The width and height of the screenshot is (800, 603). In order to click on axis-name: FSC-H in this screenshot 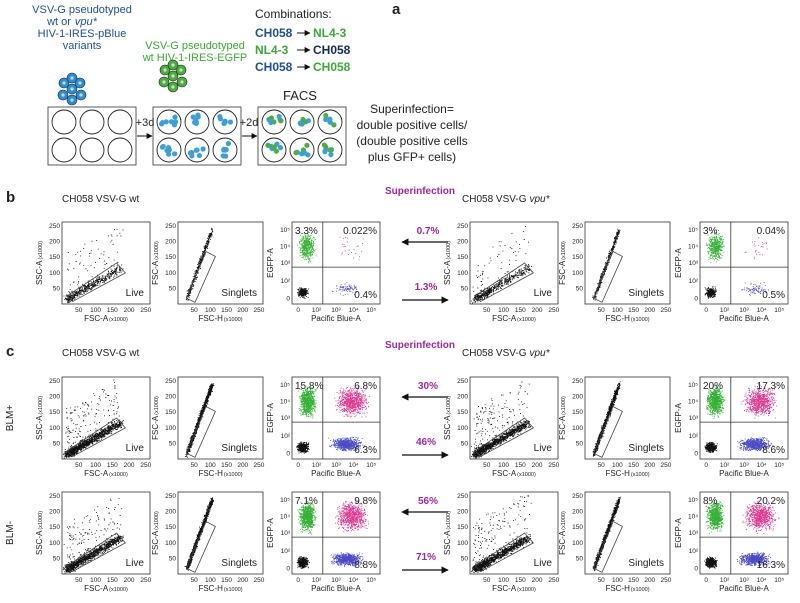, I will do `click(210, 588)`.